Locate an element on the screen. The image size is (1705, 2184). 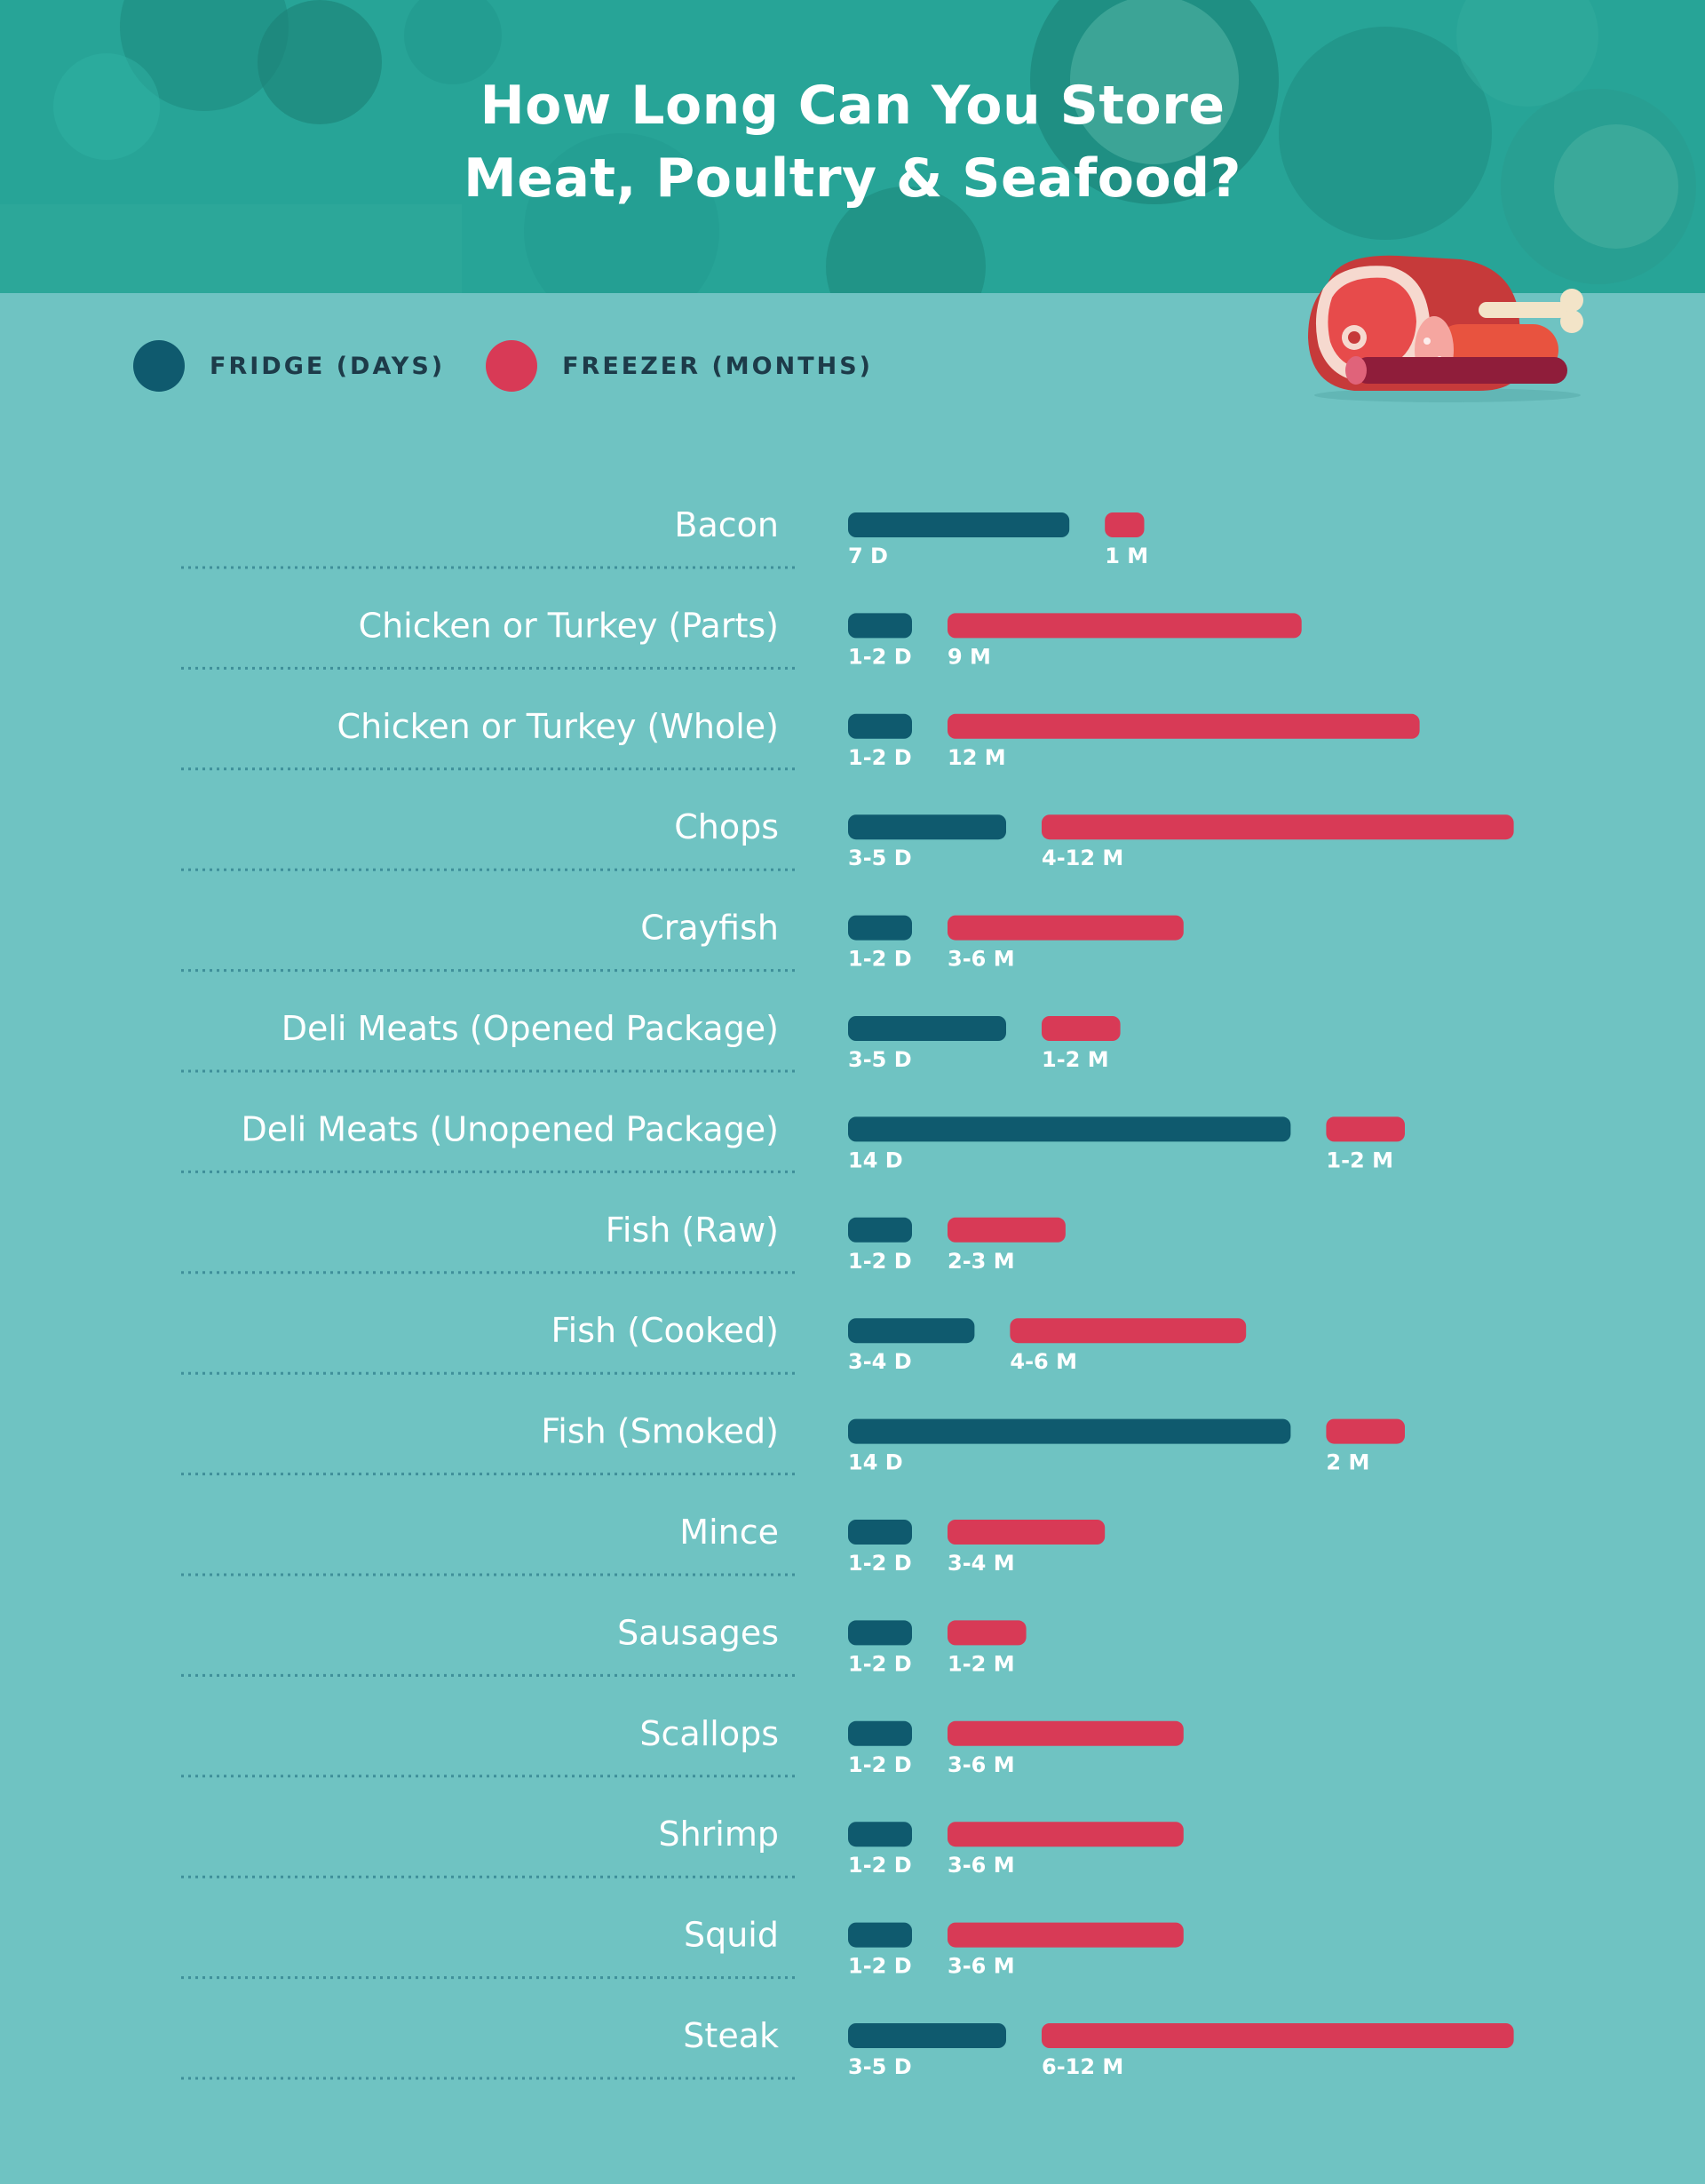
freezer-value-label: 1 M is located at coordinates (1127, 556).